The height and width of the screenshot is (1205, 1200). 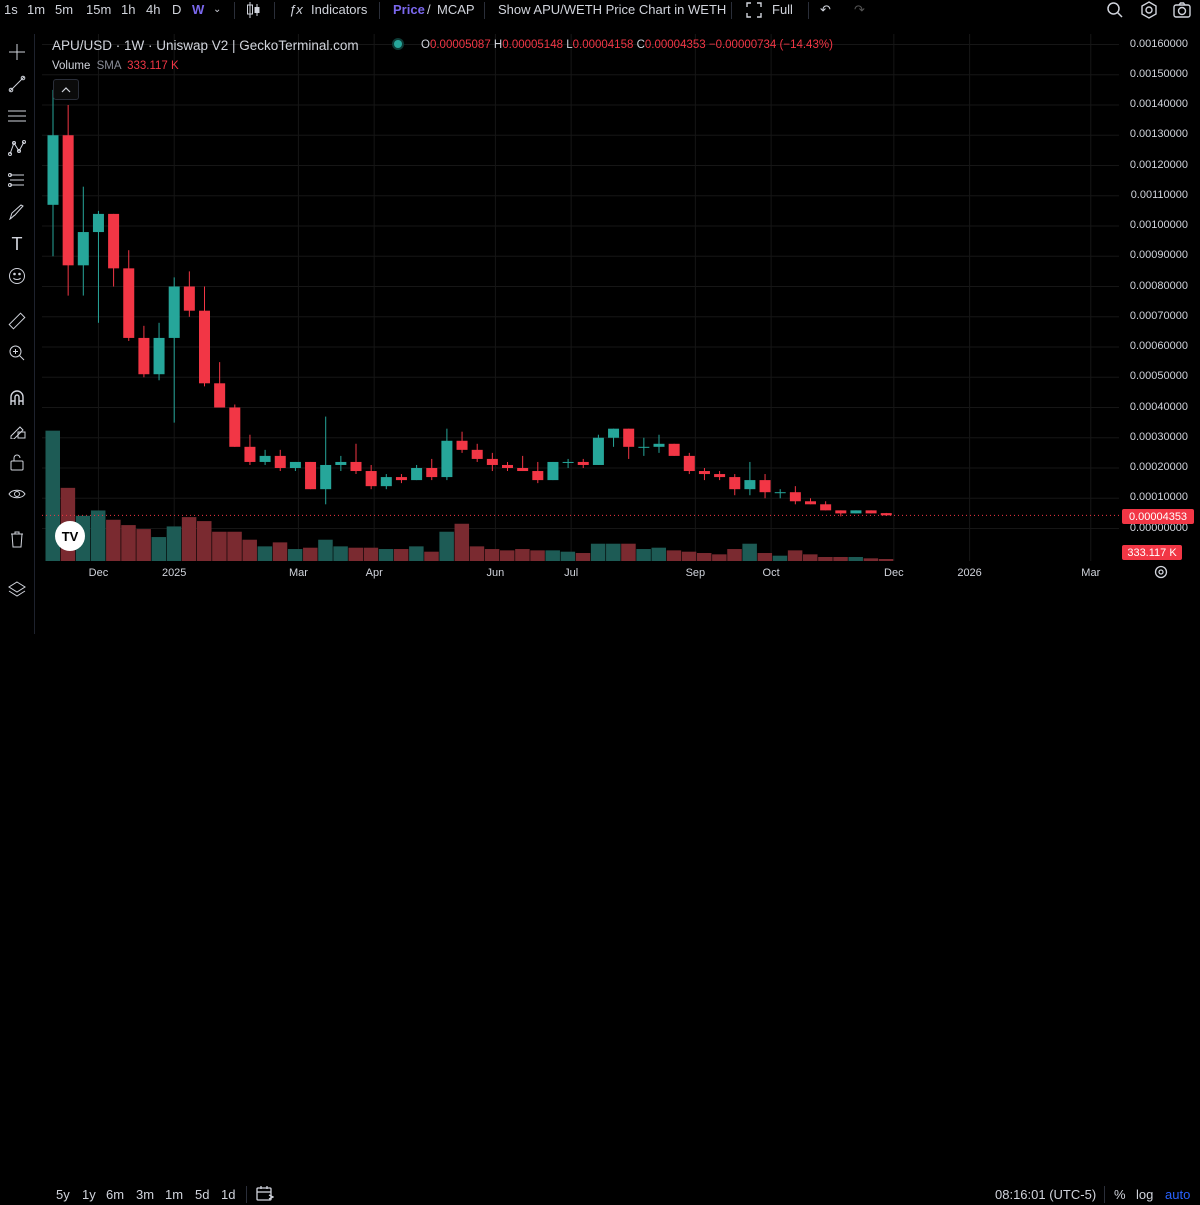 I want to click on pattern-icon, so click(x=17, y=148).